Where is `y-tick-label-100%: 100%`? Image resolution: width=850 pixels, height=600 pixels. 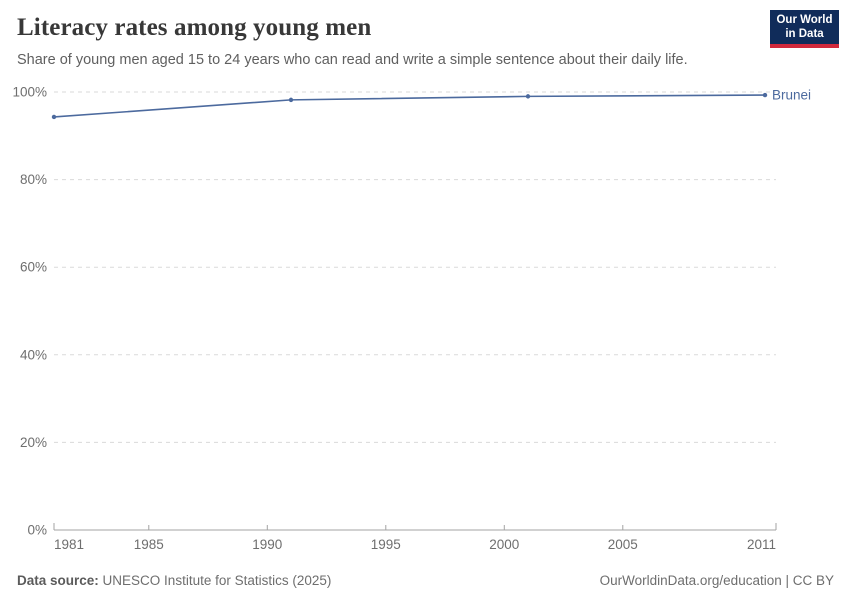 y-tick-label-100%: 100% is located at coordinates (29, 92).